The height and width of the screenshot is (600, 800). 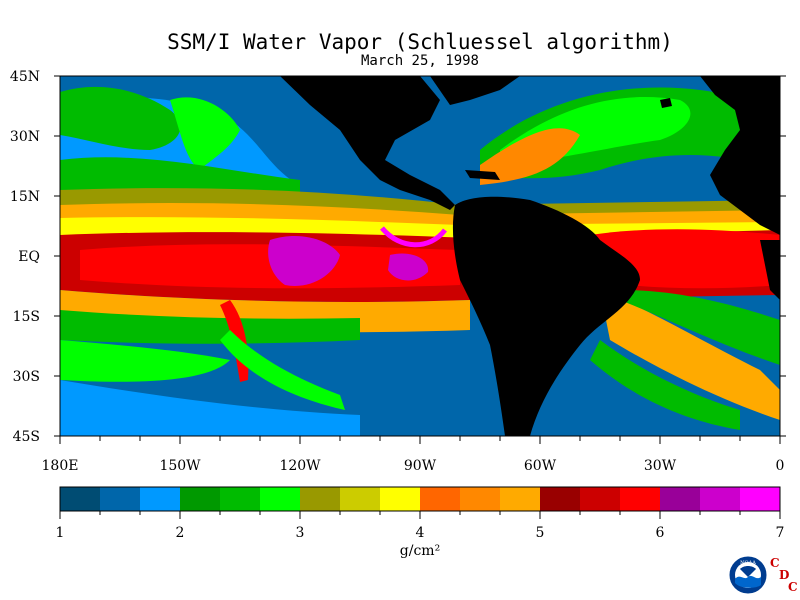 I want to click on lat-label-eq: EQ, so click(x=29, y=257).